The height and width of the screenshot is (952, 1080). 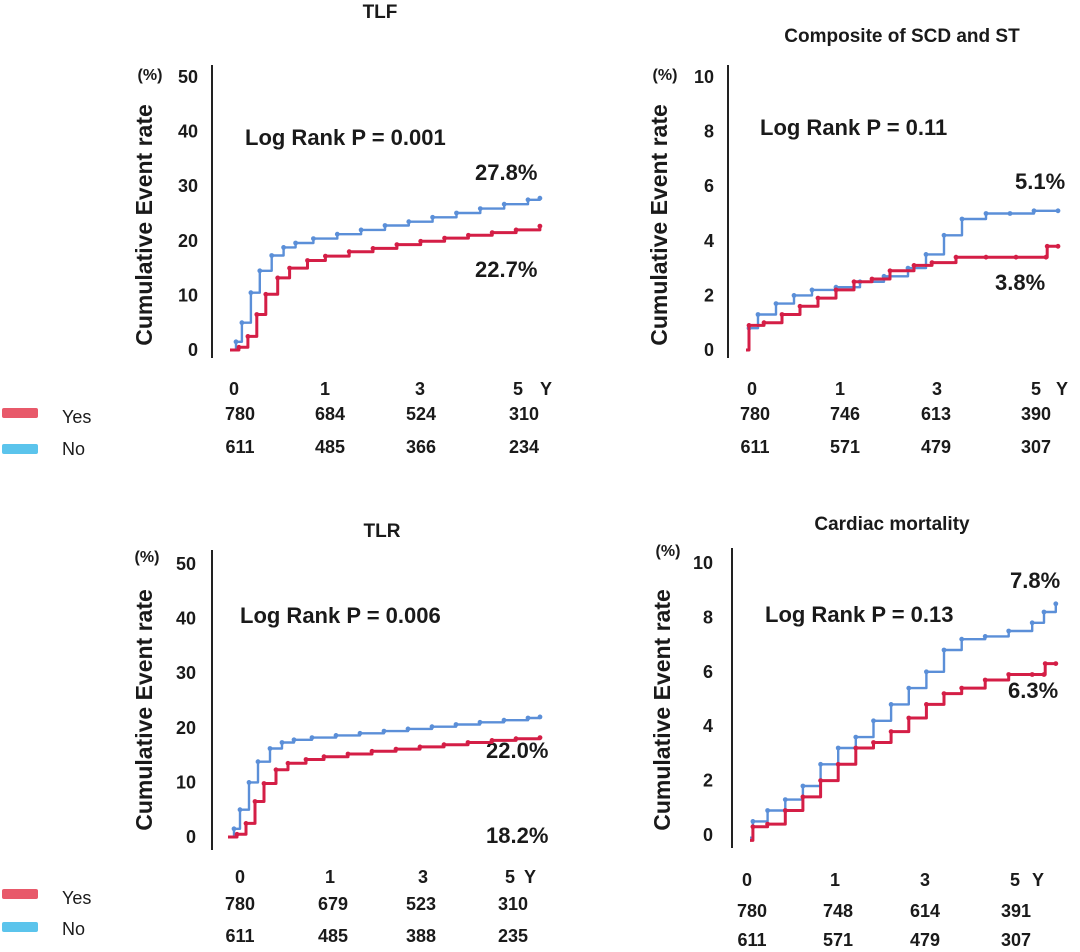 What do you see at coordinates (20, 894) in the screenshot?
I see `legend-swatch-yes` at bounding box center [20, 894].